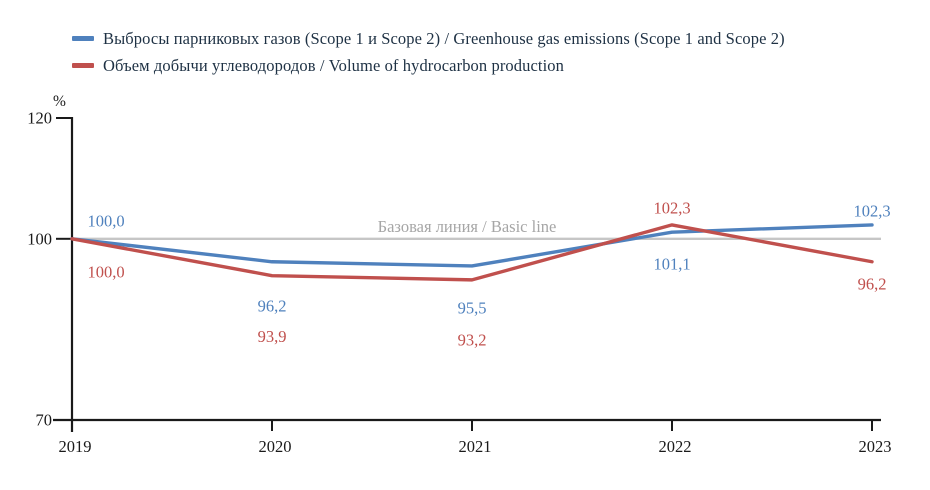 The height and width of the screenshot is (490, 930). I want to click on data-label-series-0: 96,2, so click(272, 305).